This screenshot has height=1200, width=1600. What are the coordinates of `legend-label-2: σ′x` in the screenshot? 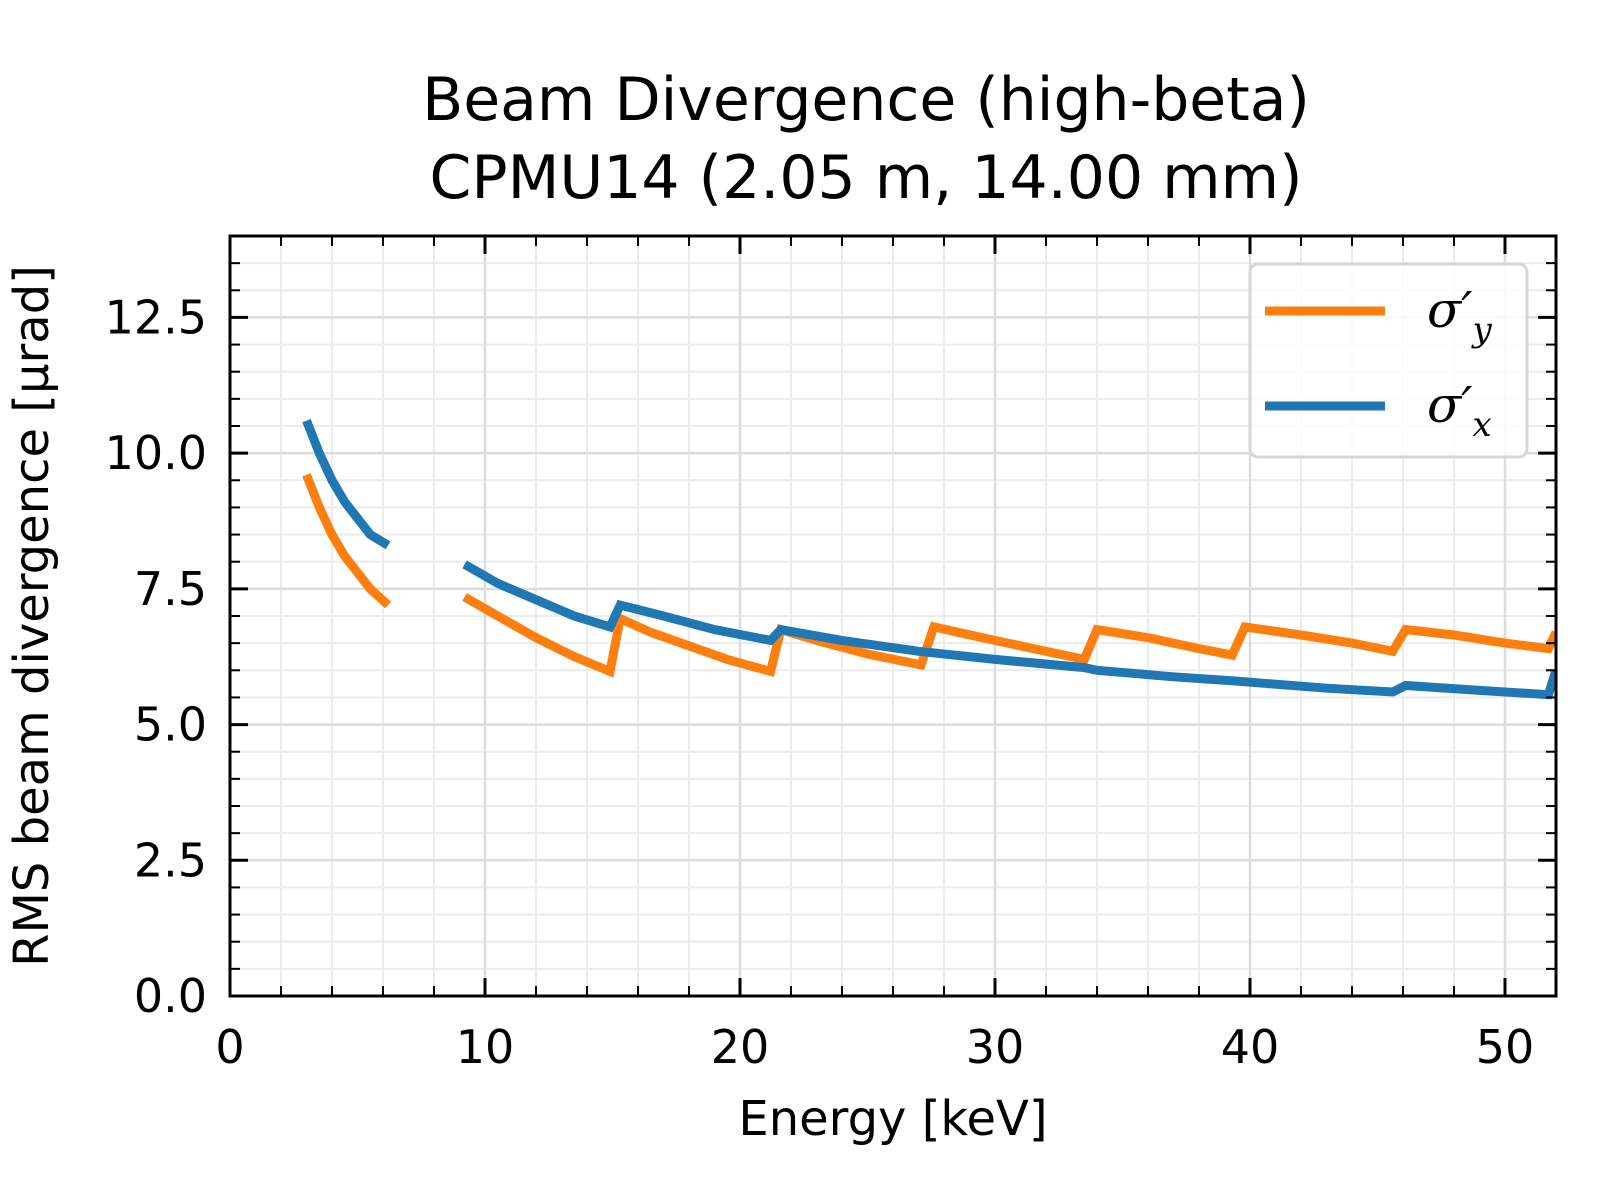 It's located at (1459, 410).